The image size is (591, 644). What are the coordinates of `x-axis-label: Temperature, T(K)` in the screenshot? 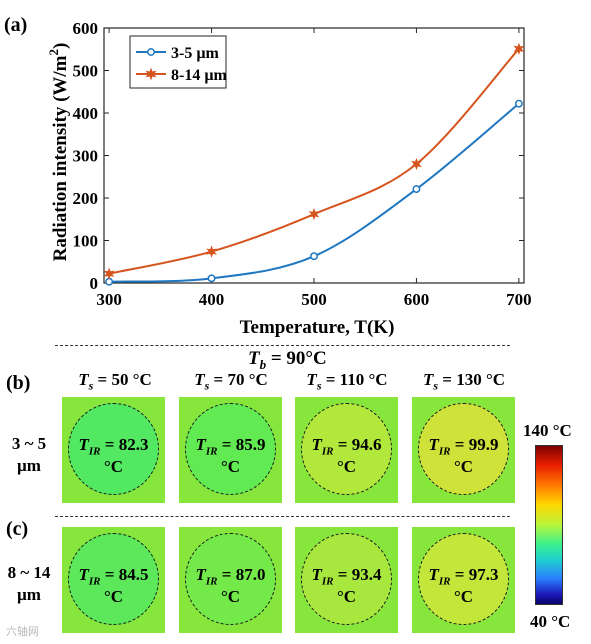 It's located at (317, 327).